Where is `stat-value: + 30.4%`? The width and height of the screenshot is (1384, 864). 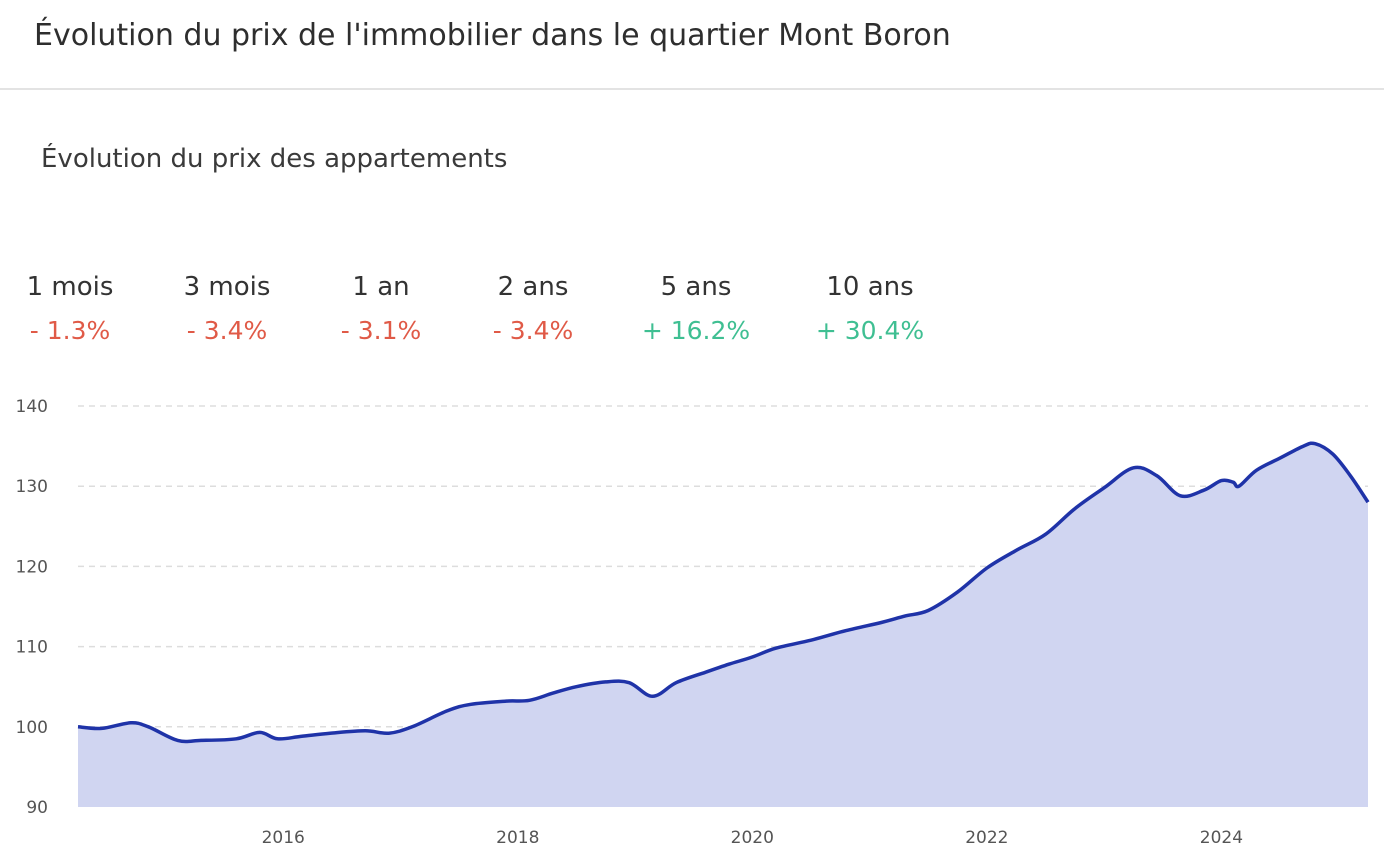 stat-value: + 30.4% is located at coordinates (870, 330).